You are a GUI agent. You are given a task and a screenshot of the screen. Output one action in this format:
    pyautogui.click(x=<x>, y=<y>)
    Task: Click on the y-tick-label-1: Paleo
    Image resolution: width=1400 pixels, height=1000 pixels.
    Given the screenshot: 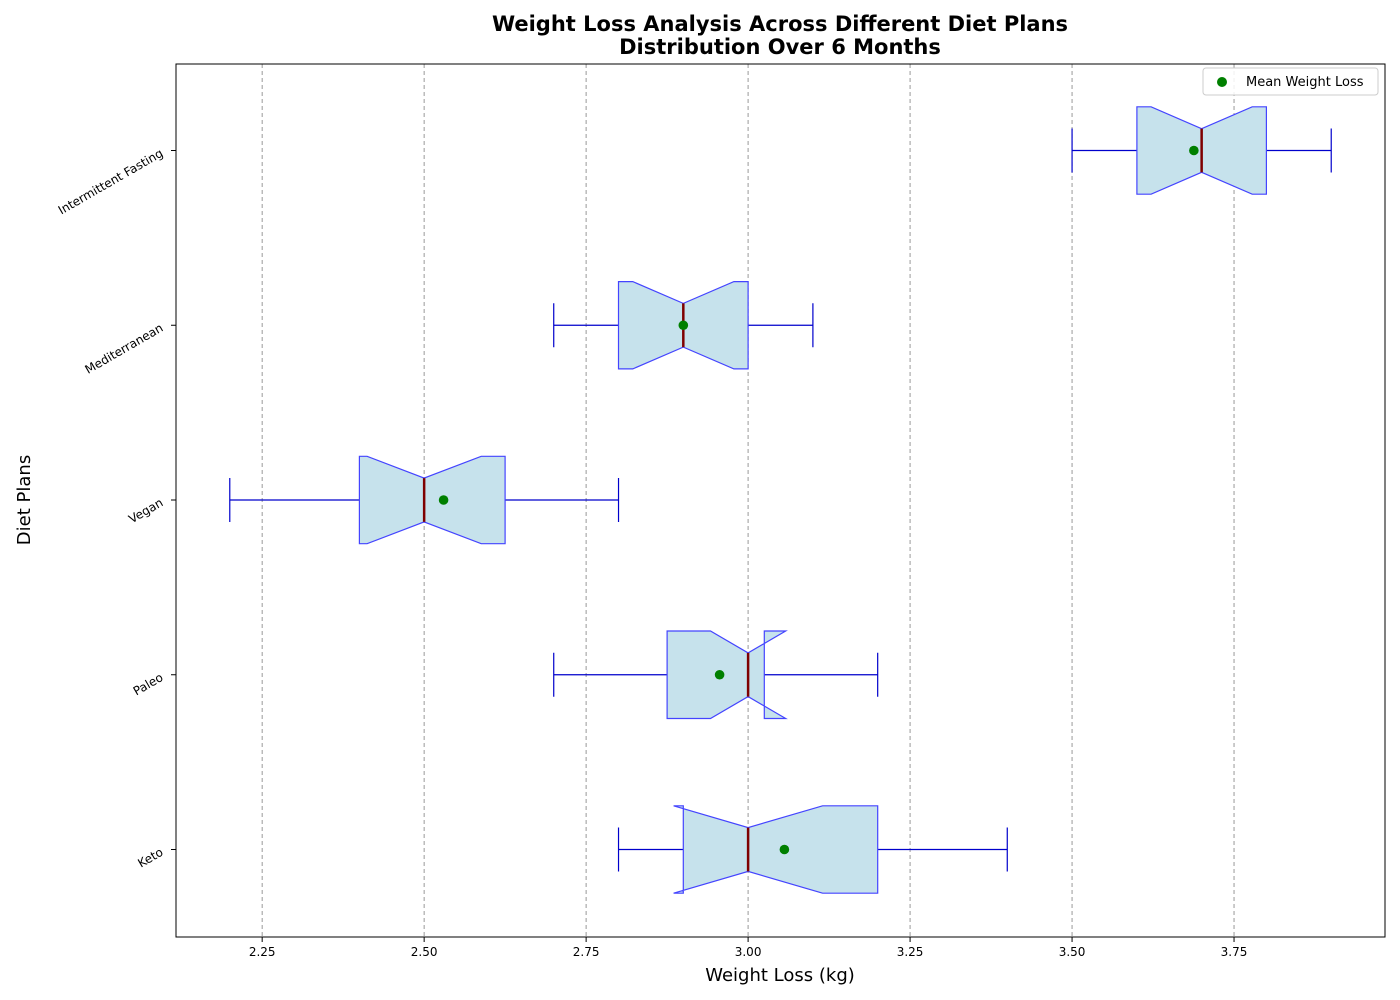 What is the action you would take?
    pyautogui.click(x=148, y=684)
    